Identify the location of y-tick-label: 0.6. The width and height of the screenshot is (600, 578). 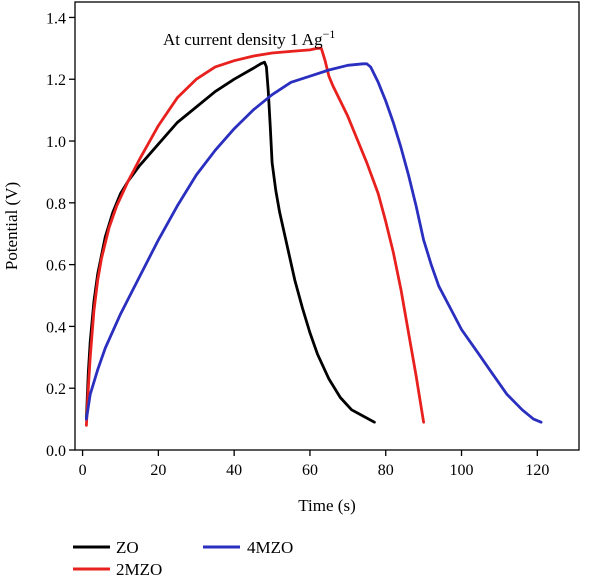
(56, 266).